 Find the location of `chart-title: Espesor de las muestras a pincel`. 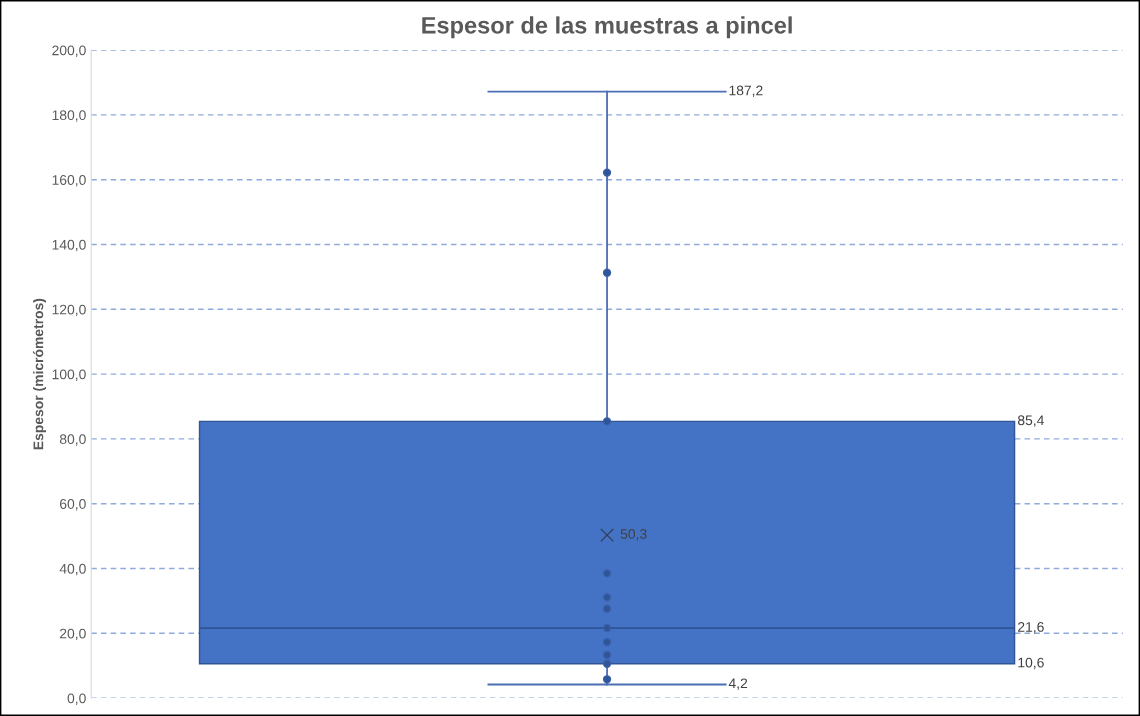

chart-title: Espesor de las muestras a pincel is located at coordinates (607, 27).